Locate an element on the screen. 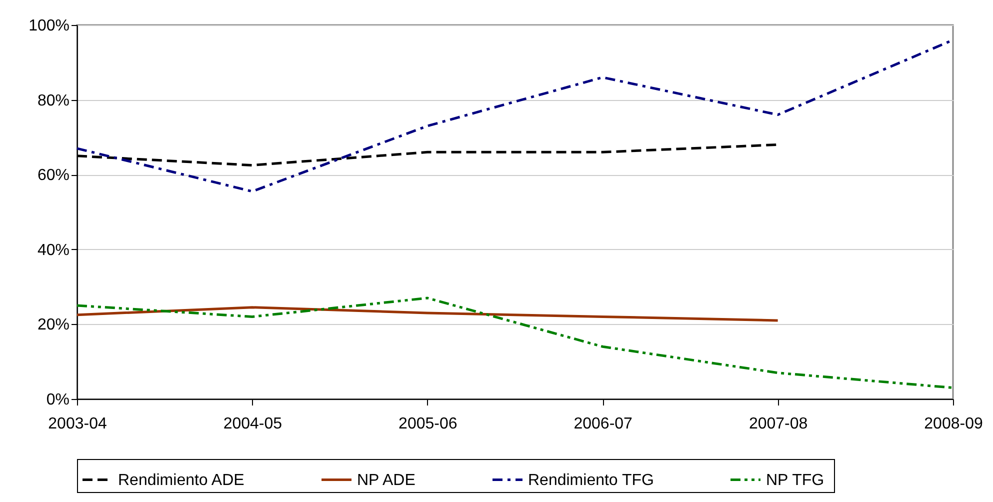 The height and width of the screenshot is (502, 993). y-tick-label: 60% is located at coordinates (53, 175).